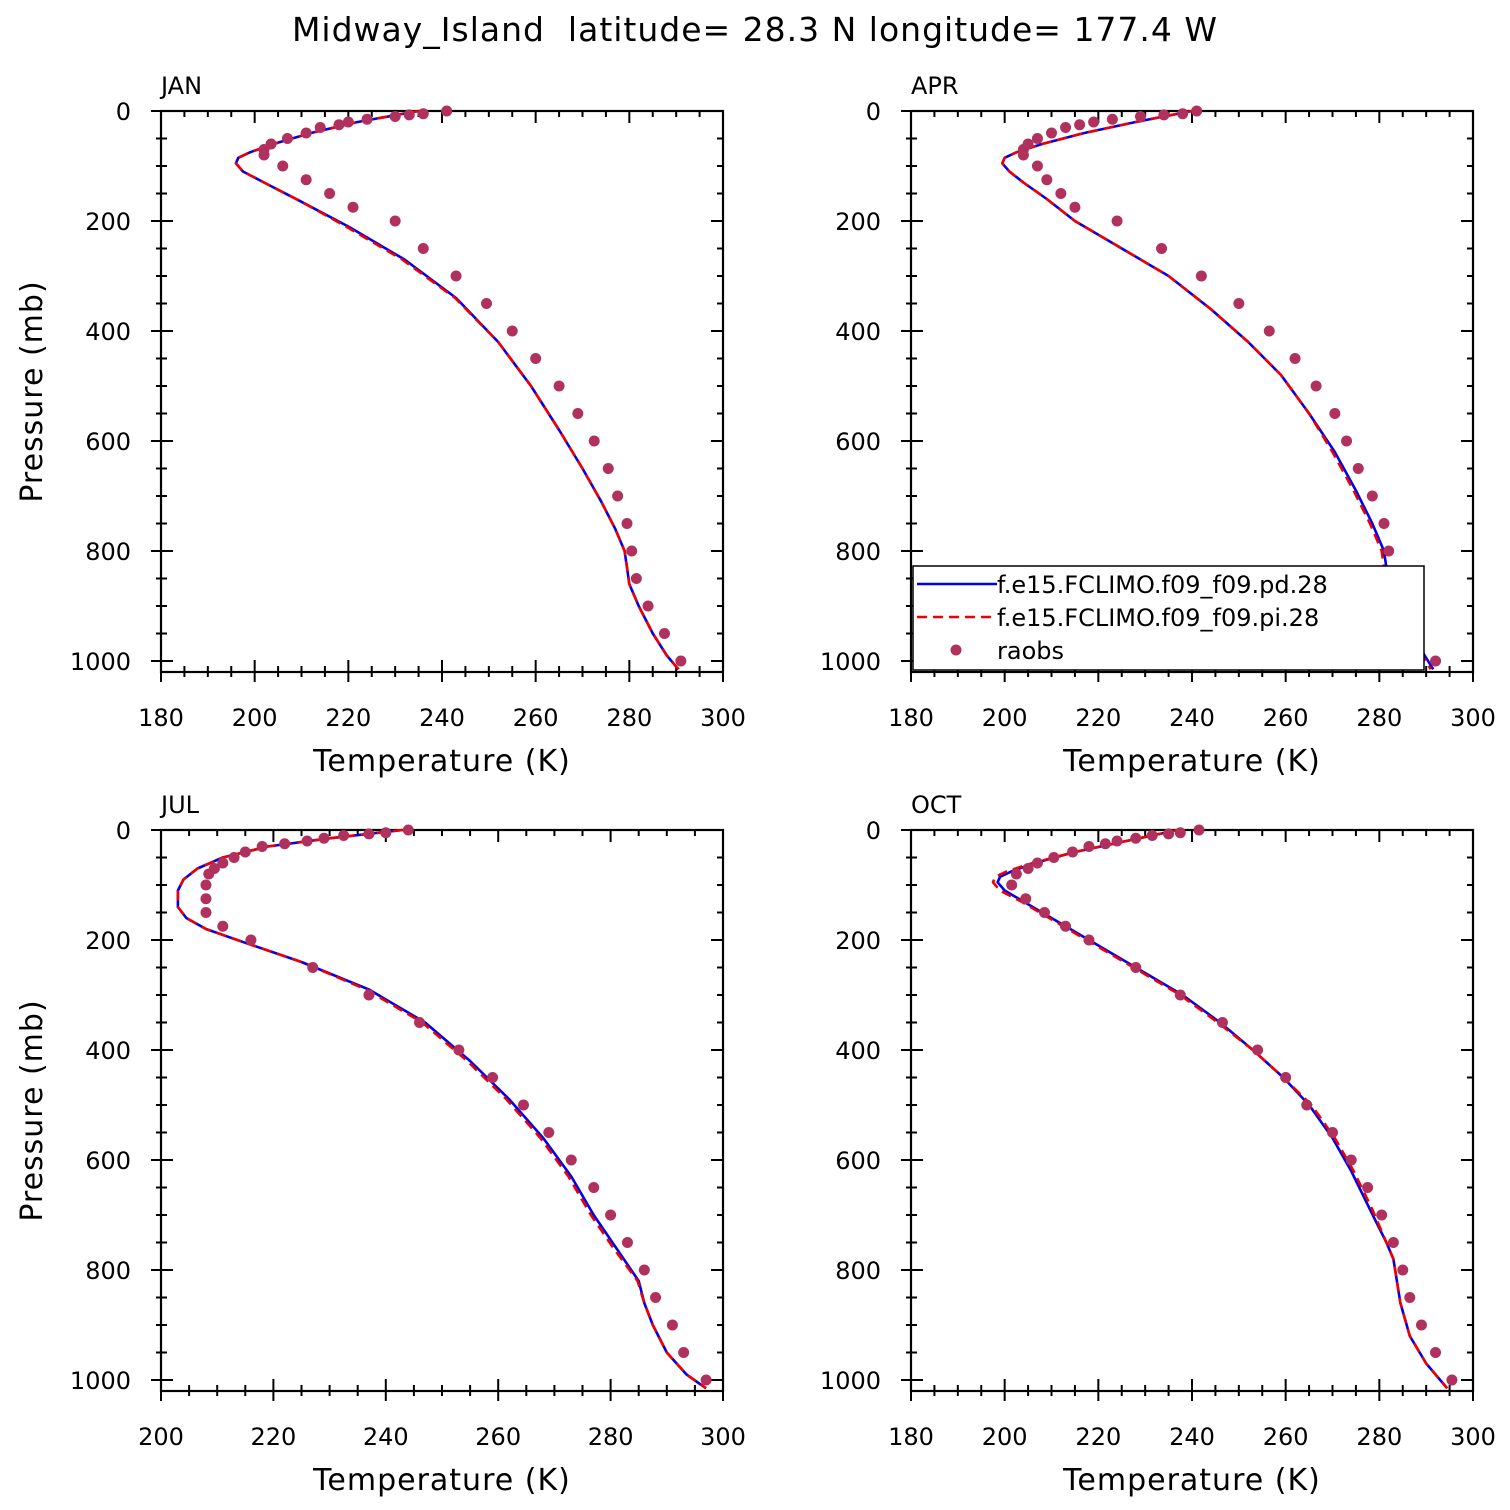  What do you see at coordinates (123, 831) in the screenshot?
I see `y-tick-label: 0` at bounding box center [123, 831].